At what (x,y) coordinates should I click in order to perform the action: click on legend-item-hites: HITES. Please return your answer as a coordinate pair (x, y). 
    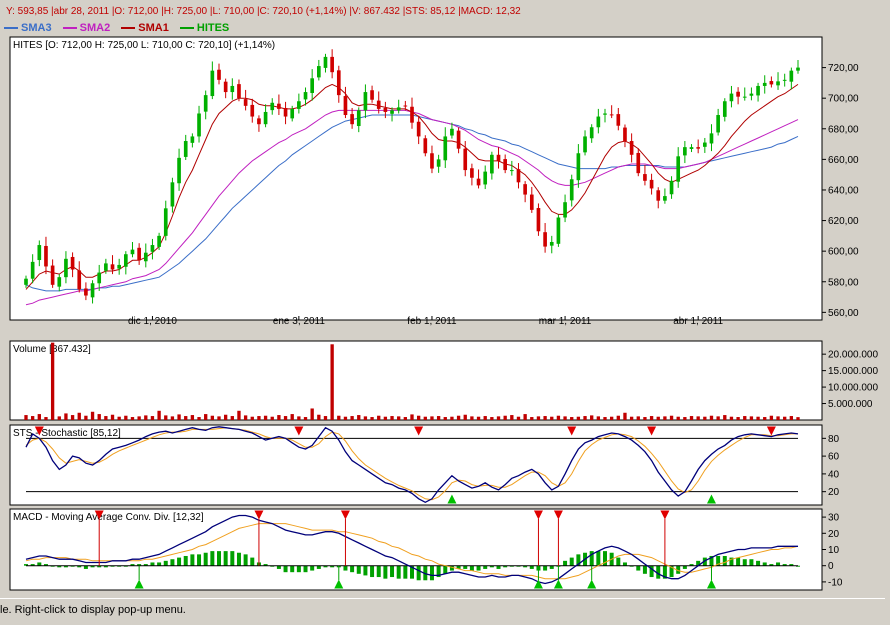
    Looking at the image, I should click on (204, 28).